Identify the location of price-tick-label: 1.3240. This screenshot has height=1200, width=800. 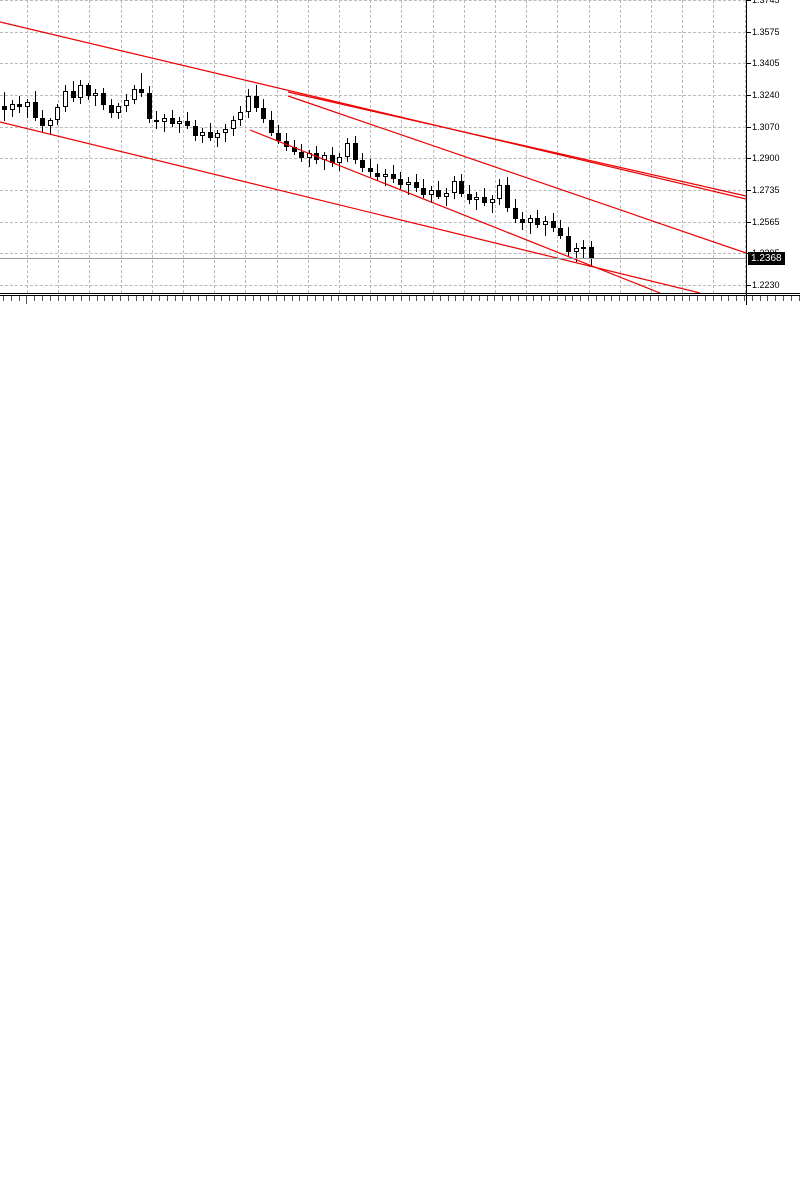
(766, 95).